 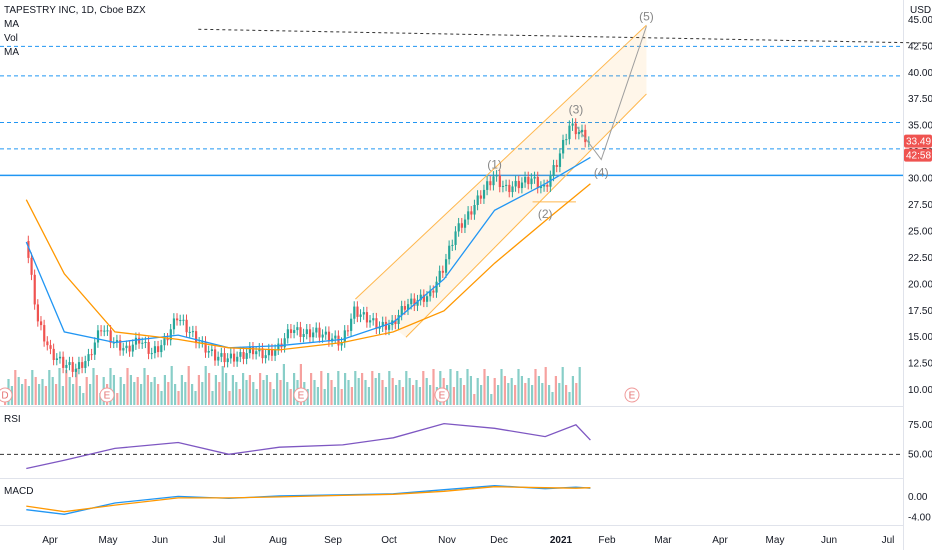 I want to click on macd-signal-line, so click(x=308, y=499).